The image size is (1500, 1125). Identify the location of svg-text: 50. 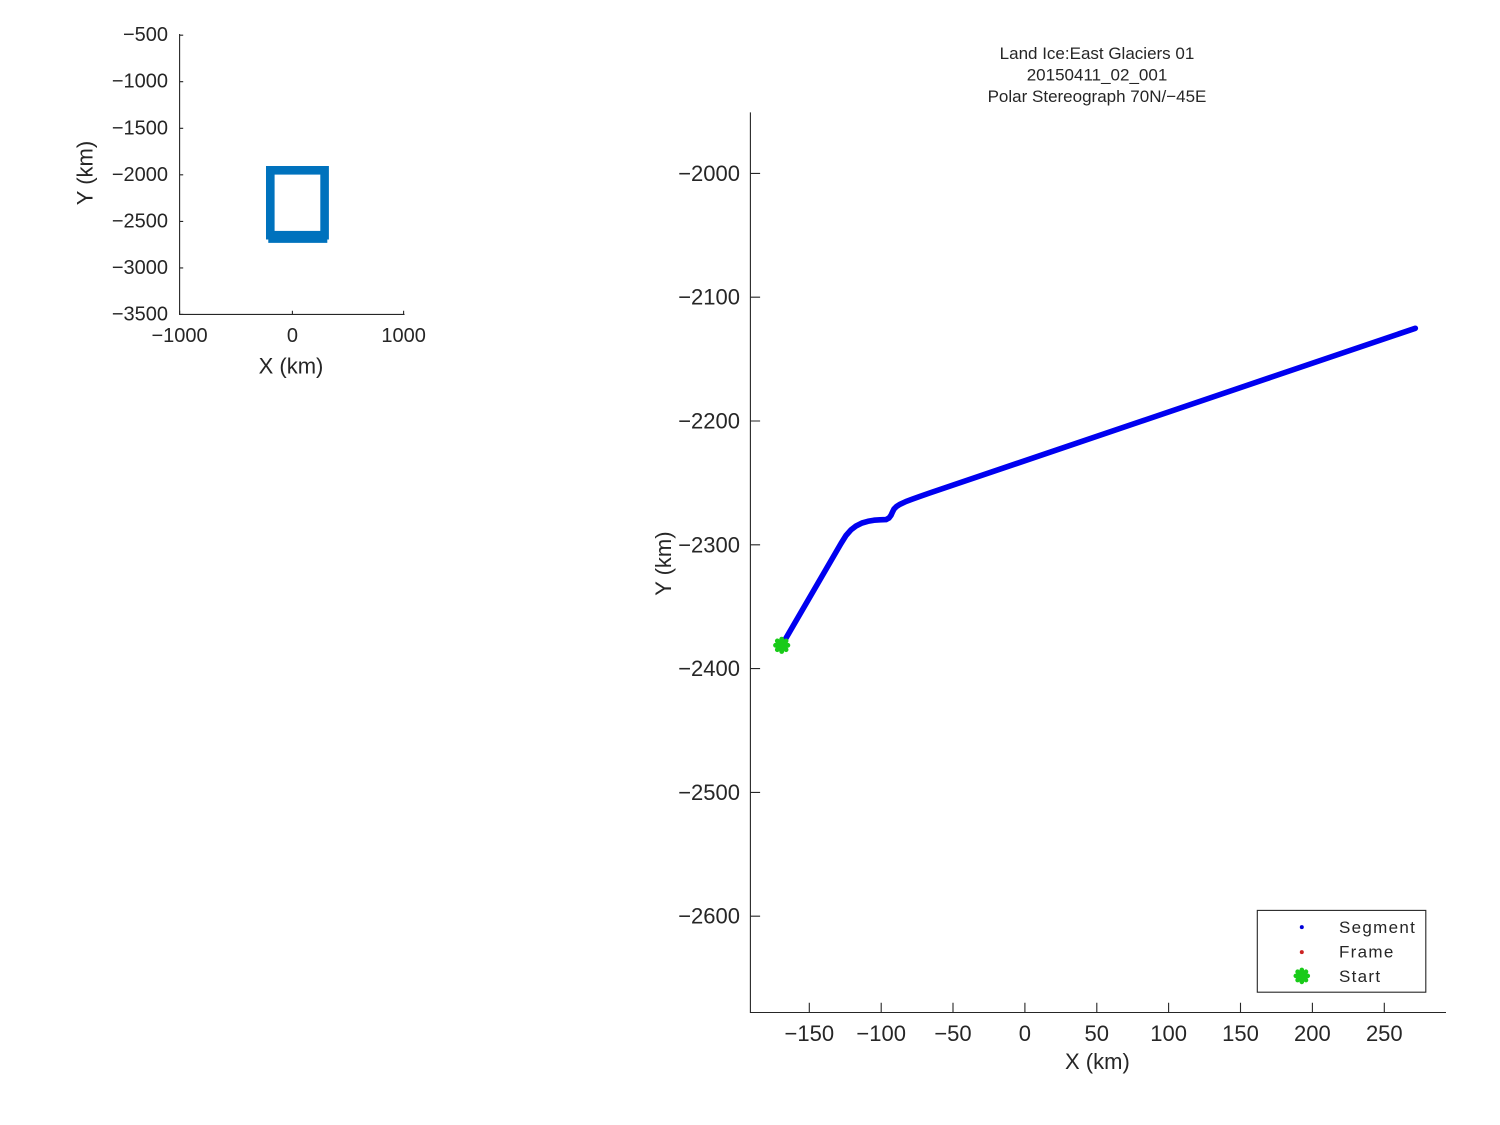
(1097, 1033).